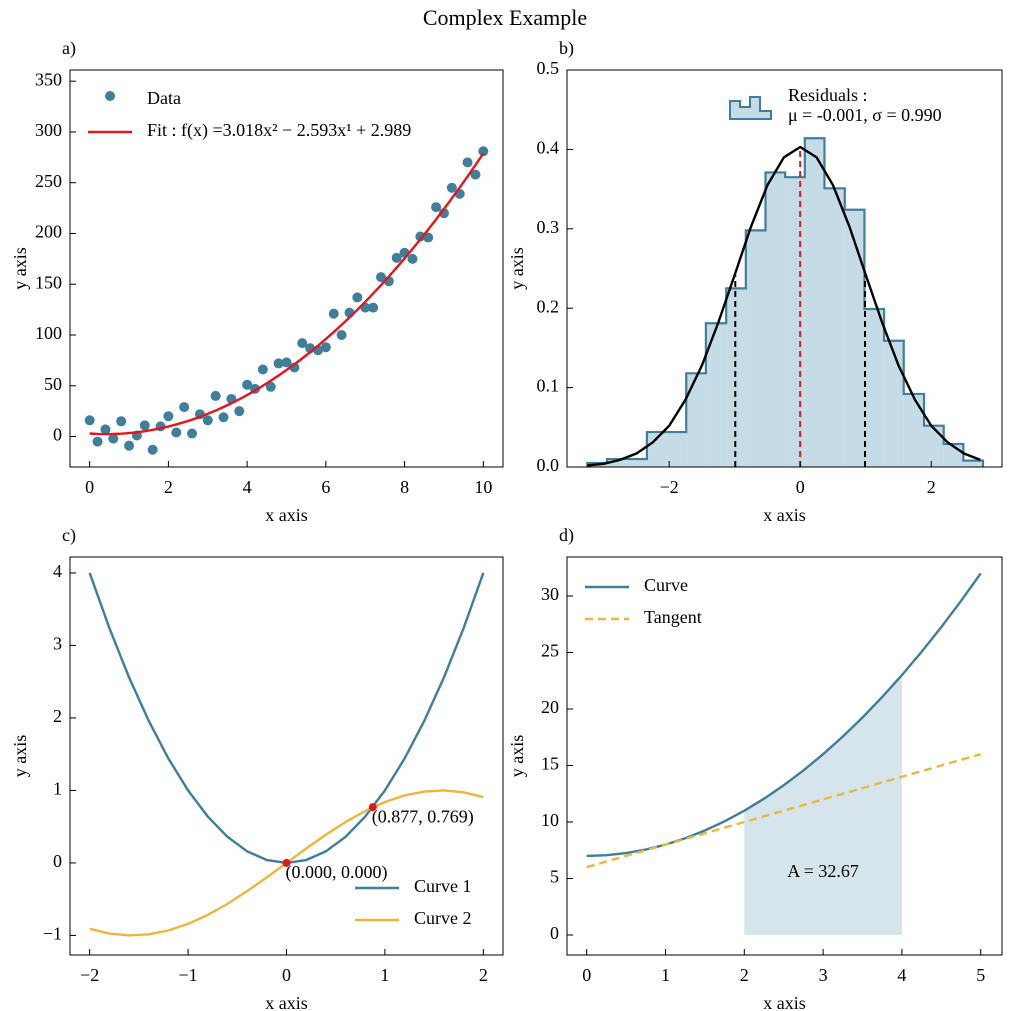  Describe the element at coordinates (505, 17) in the screenshot. I see `figure-title: Complex Example` at that location.